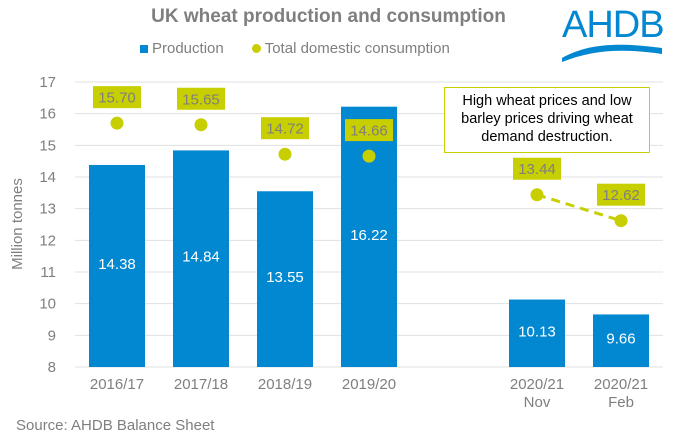 The width and height of the screenshot is (673, 443). What do you see at coordinates (188, 48) in the screenshot?
I see `legend-label-production: Production` at bounding box center [188, 48].